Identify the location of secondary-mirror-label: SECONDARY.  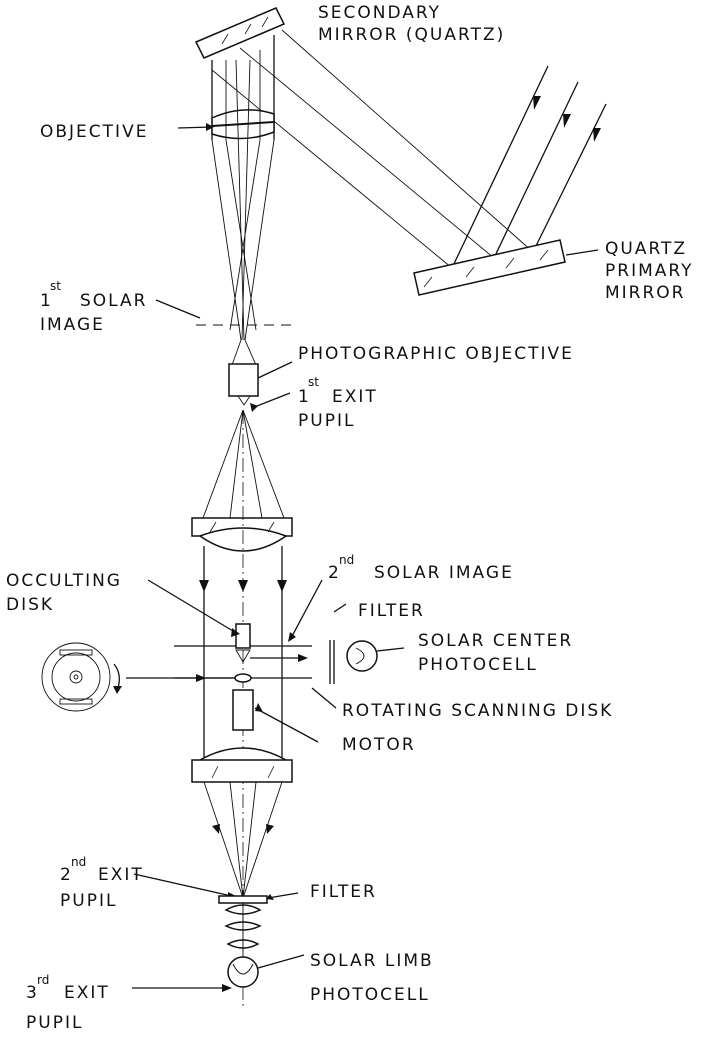
(379, 13).